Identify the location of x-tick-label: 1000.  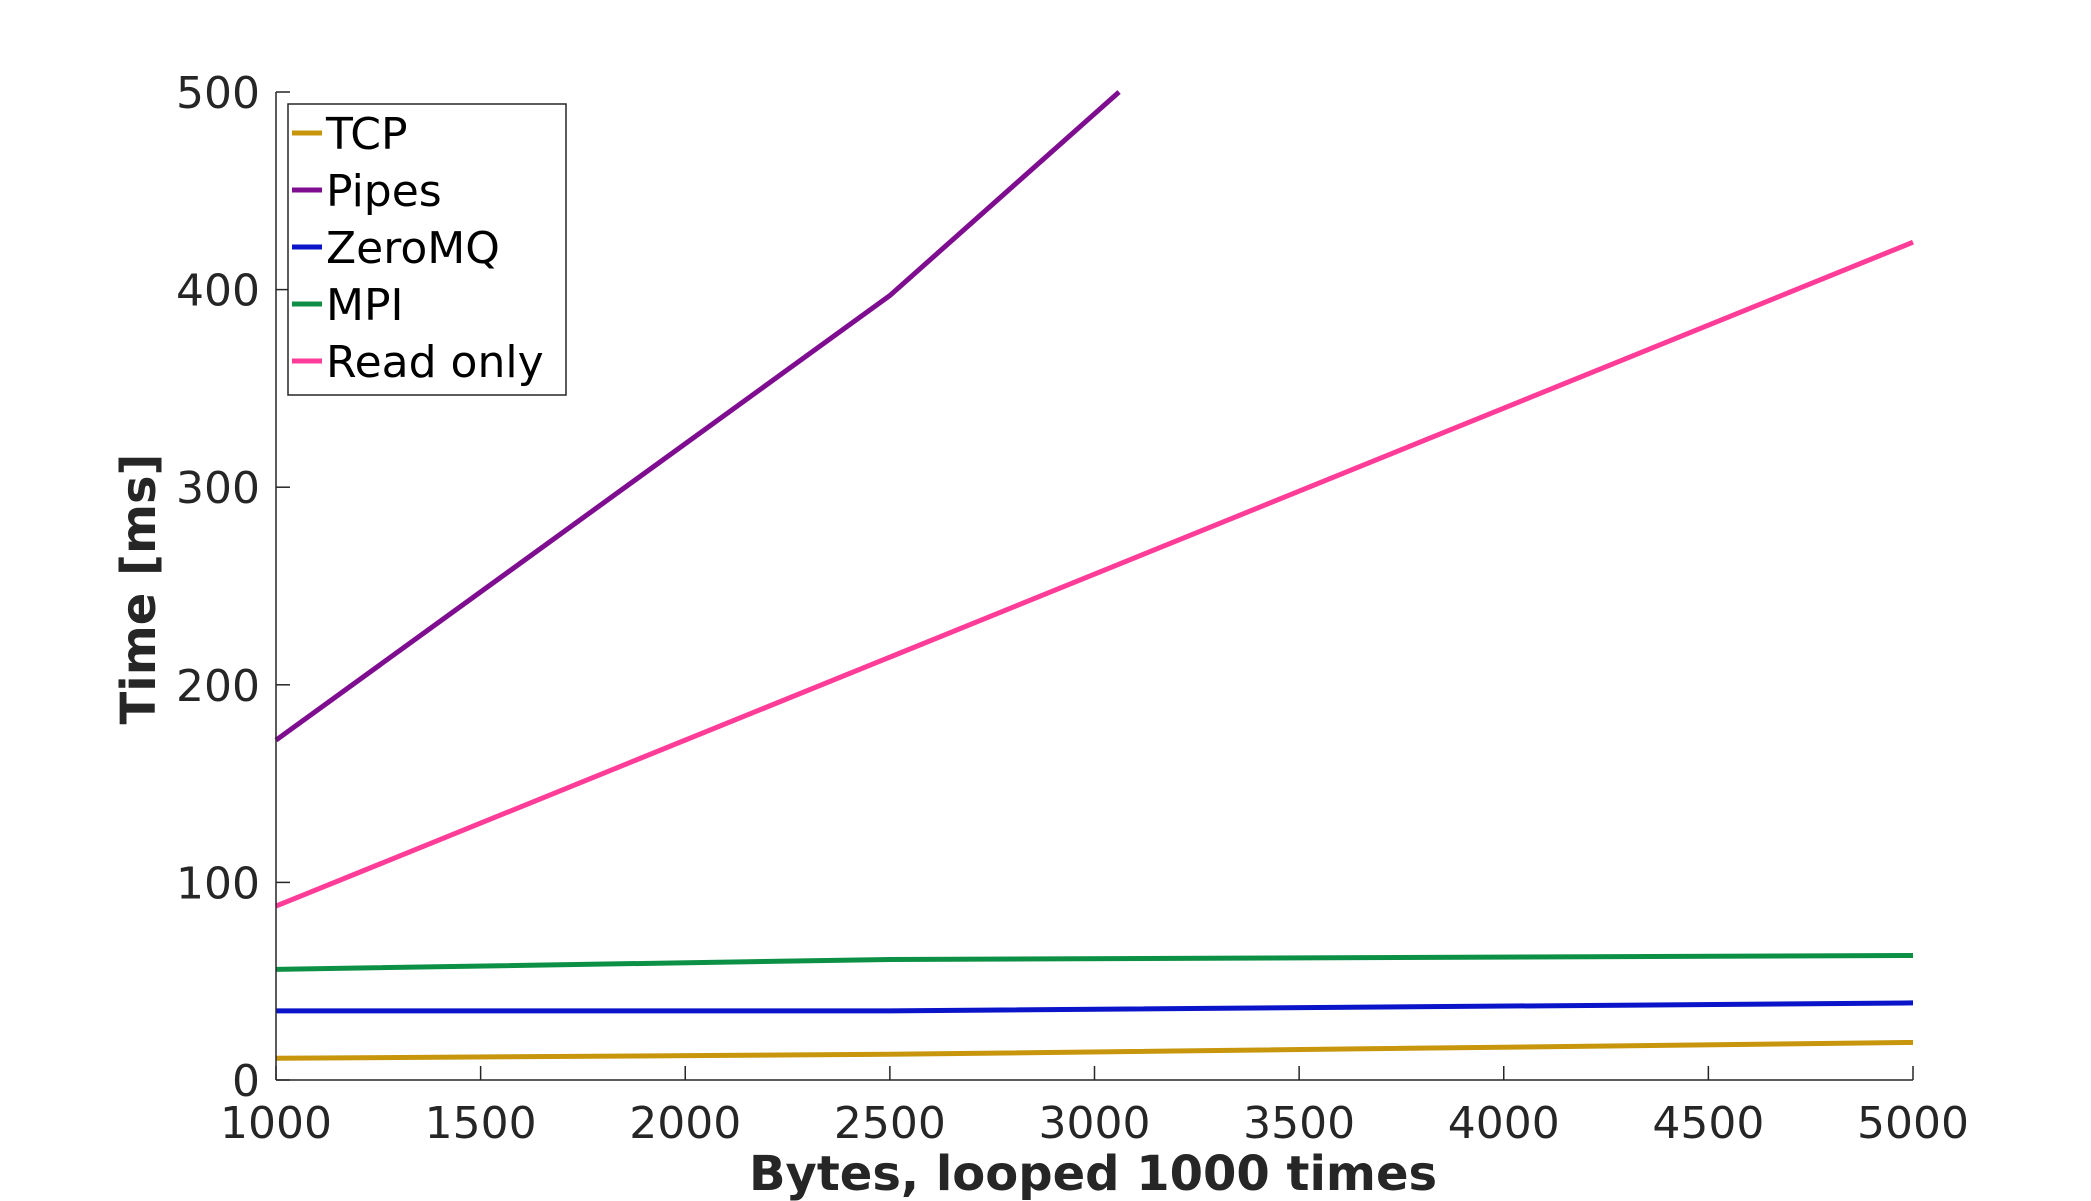
(276, 1123).